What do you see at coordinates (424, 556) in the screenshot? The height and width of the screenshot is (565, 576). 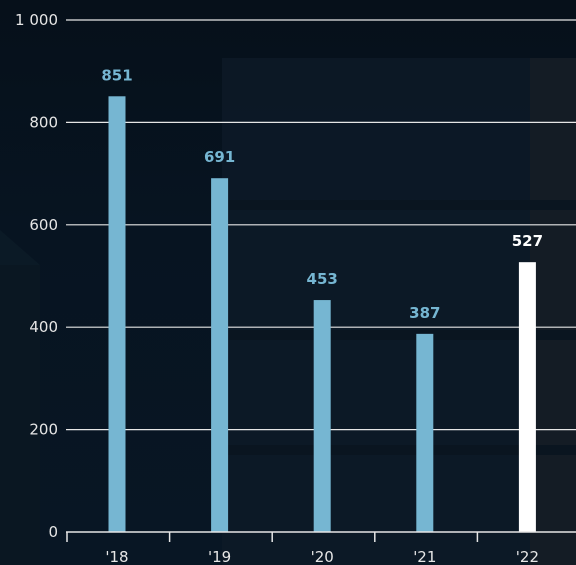 I see `x-tick-label: '21` at bounding box center [424, 556].